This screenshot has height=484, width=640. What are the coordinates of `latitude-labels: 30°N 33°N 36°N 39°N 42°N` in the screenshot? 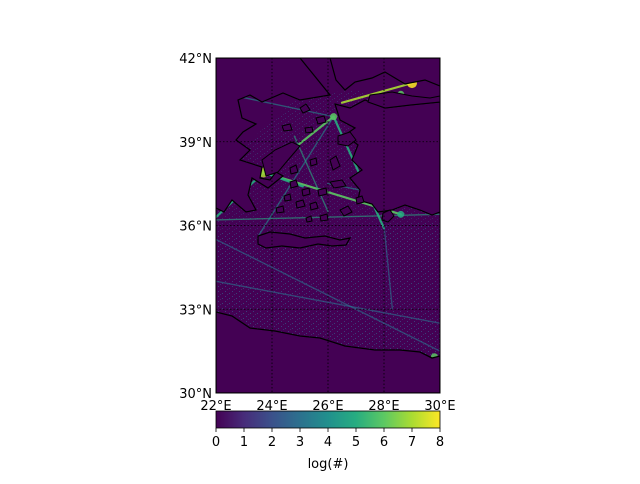 It's located at (195, 227).